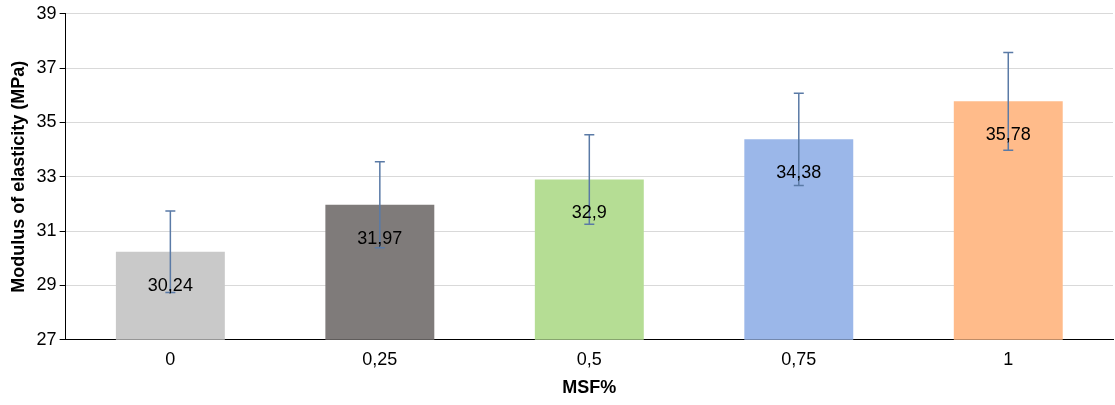 Image resolution: width=1115 pixels, height=405 pixels. What do you see at coordinates (380, 358) in the screenshot?
I see `x-tick-label: 0,25` at bounding box center [380, 358].